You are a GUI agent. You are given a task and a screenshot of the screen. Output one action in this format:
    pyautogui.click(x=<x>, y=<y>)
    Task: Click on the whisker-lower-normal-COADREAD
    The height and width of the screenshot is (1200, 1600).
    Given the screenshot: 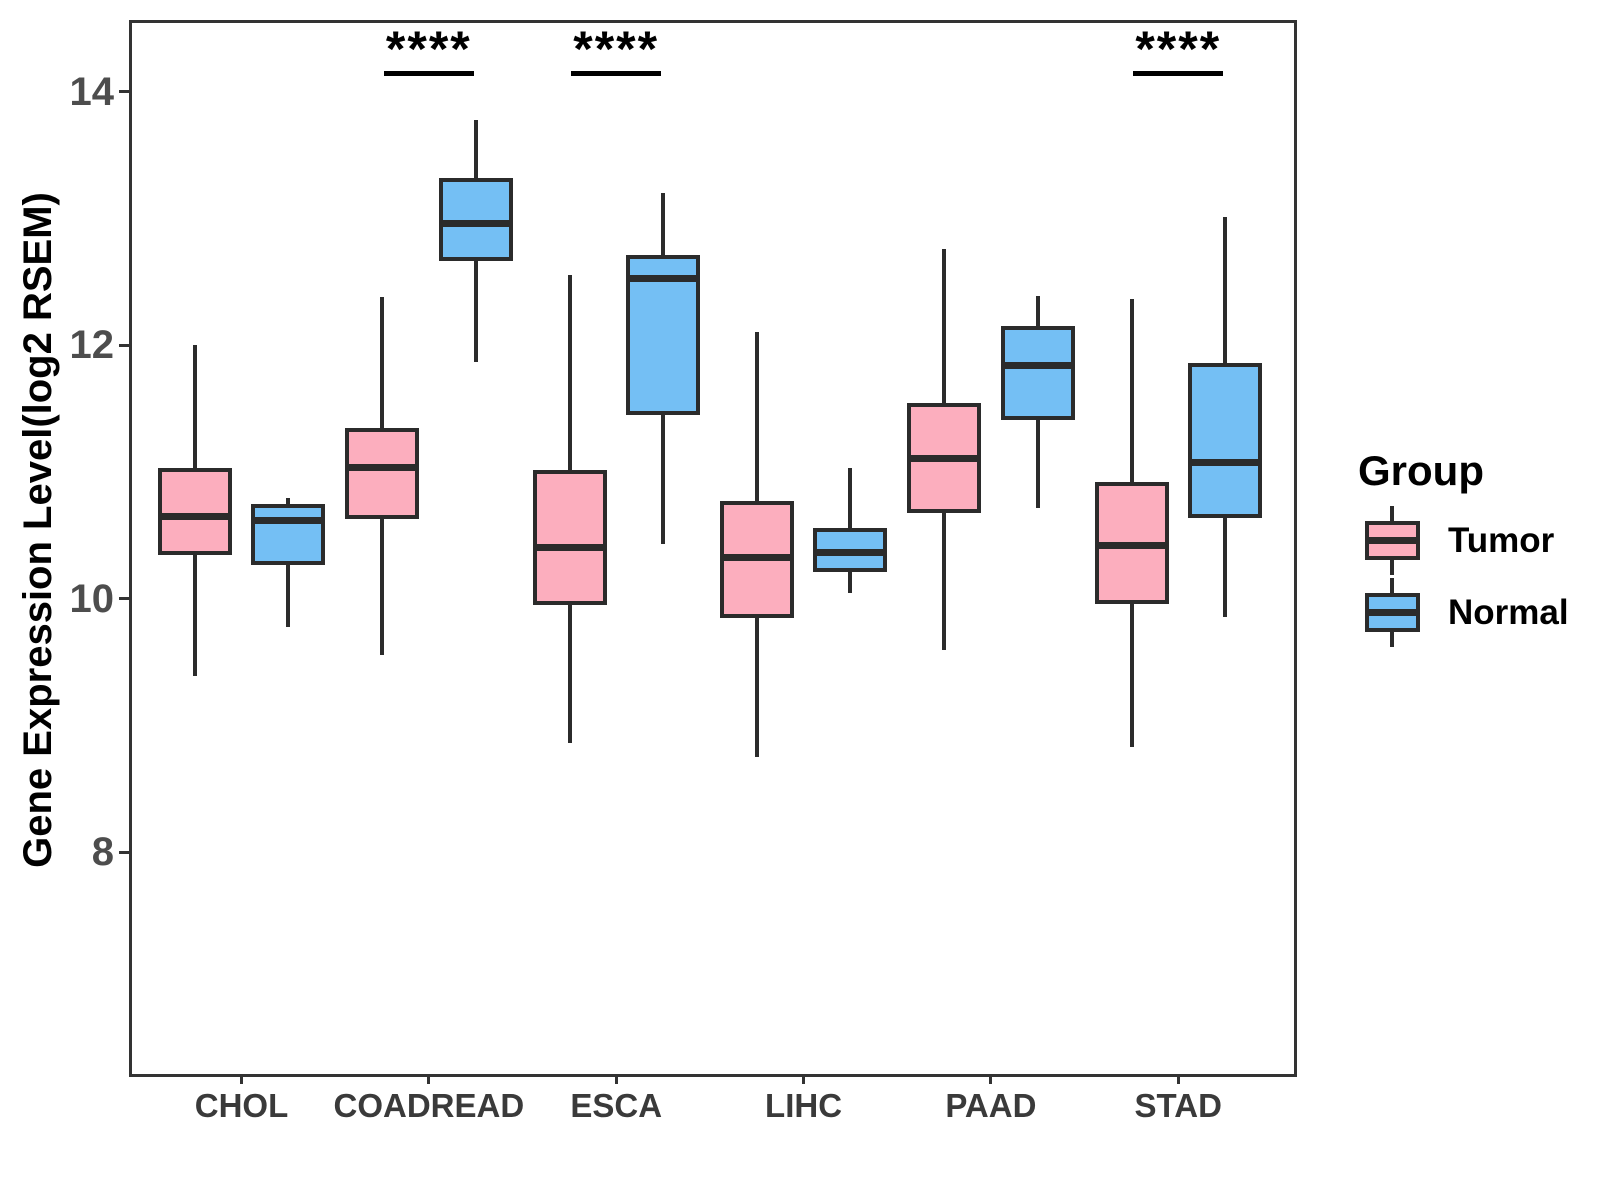 What is the action you would take?
    pyautogui.click(x=475, y=311)
    